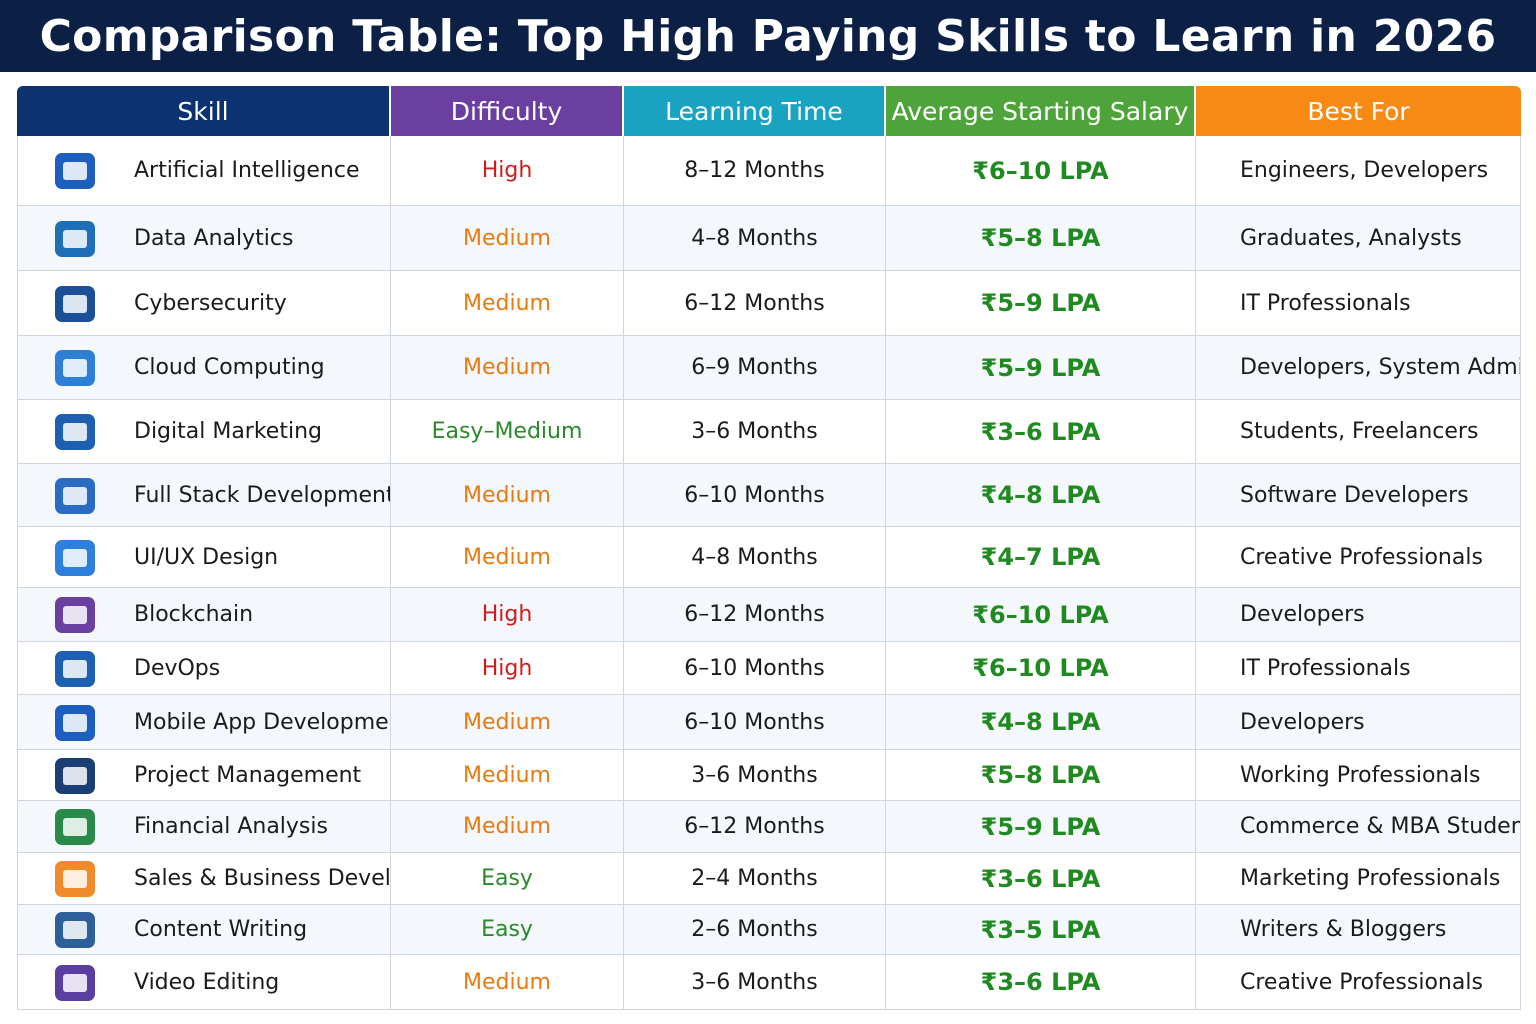  What do you see at coordinates (1358, 930) in the screenshot?
I see `best-for-cell: Writers & Bloggers` at bounding box center [1358, 930].